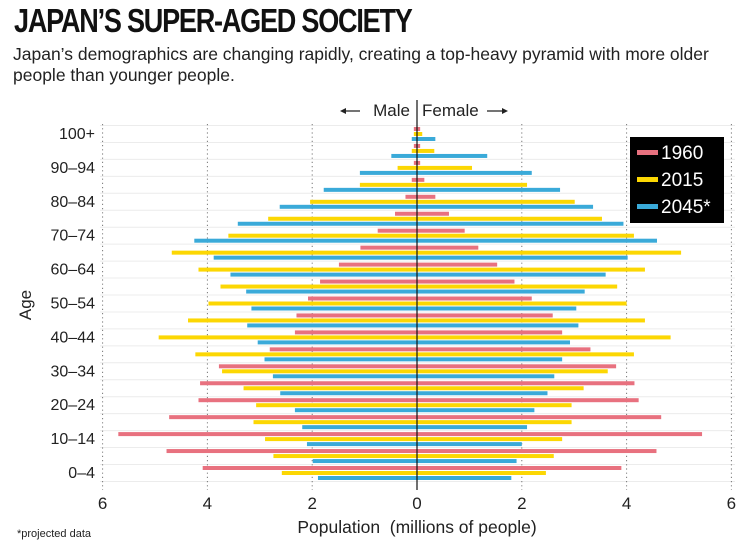  Describe the element at coordinates (359, 427) in the screenshot. I see `bar-male-2045-15–19` at that location.